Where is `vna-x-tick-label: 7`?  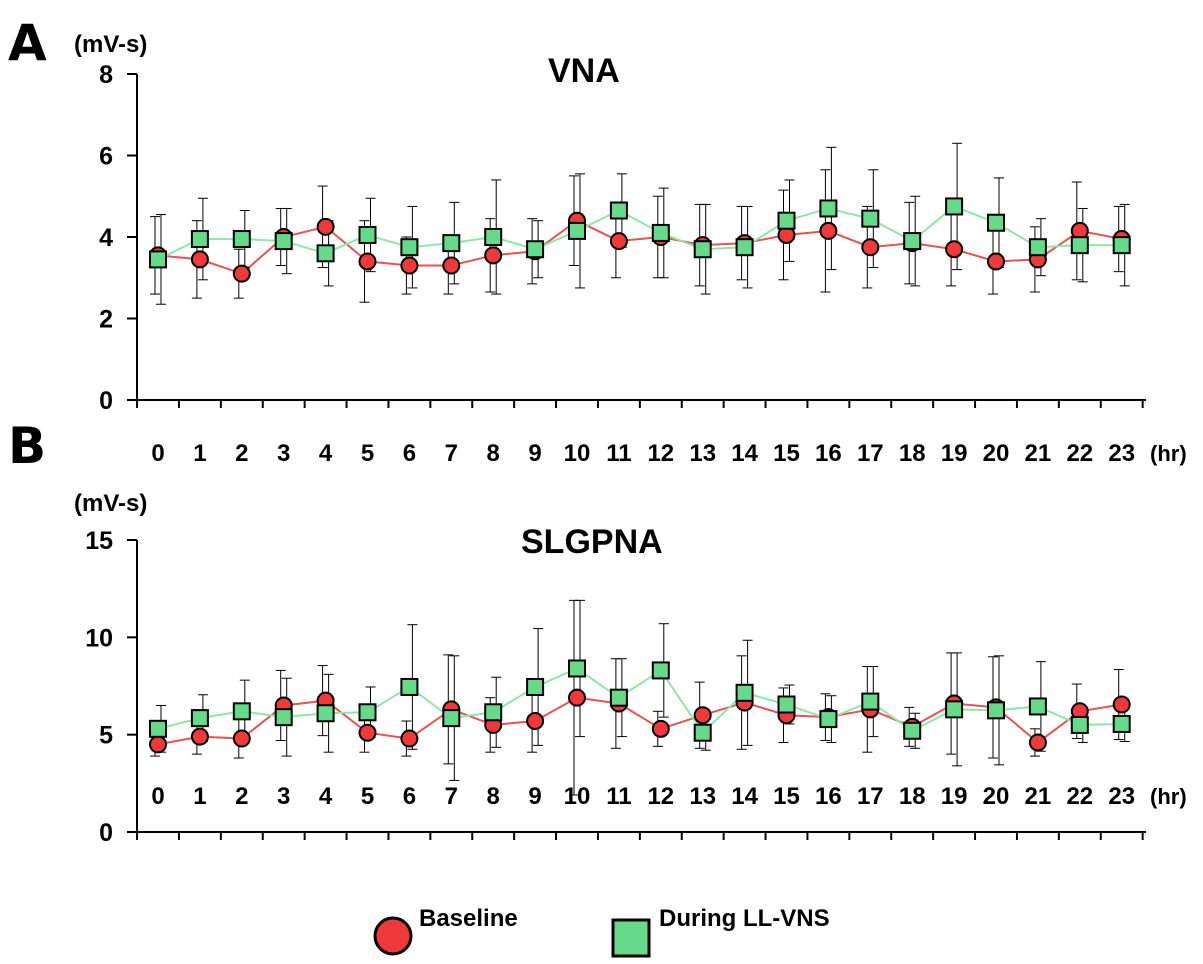 vna-x-tick-label: 7 is located at coordinates (451, 453).